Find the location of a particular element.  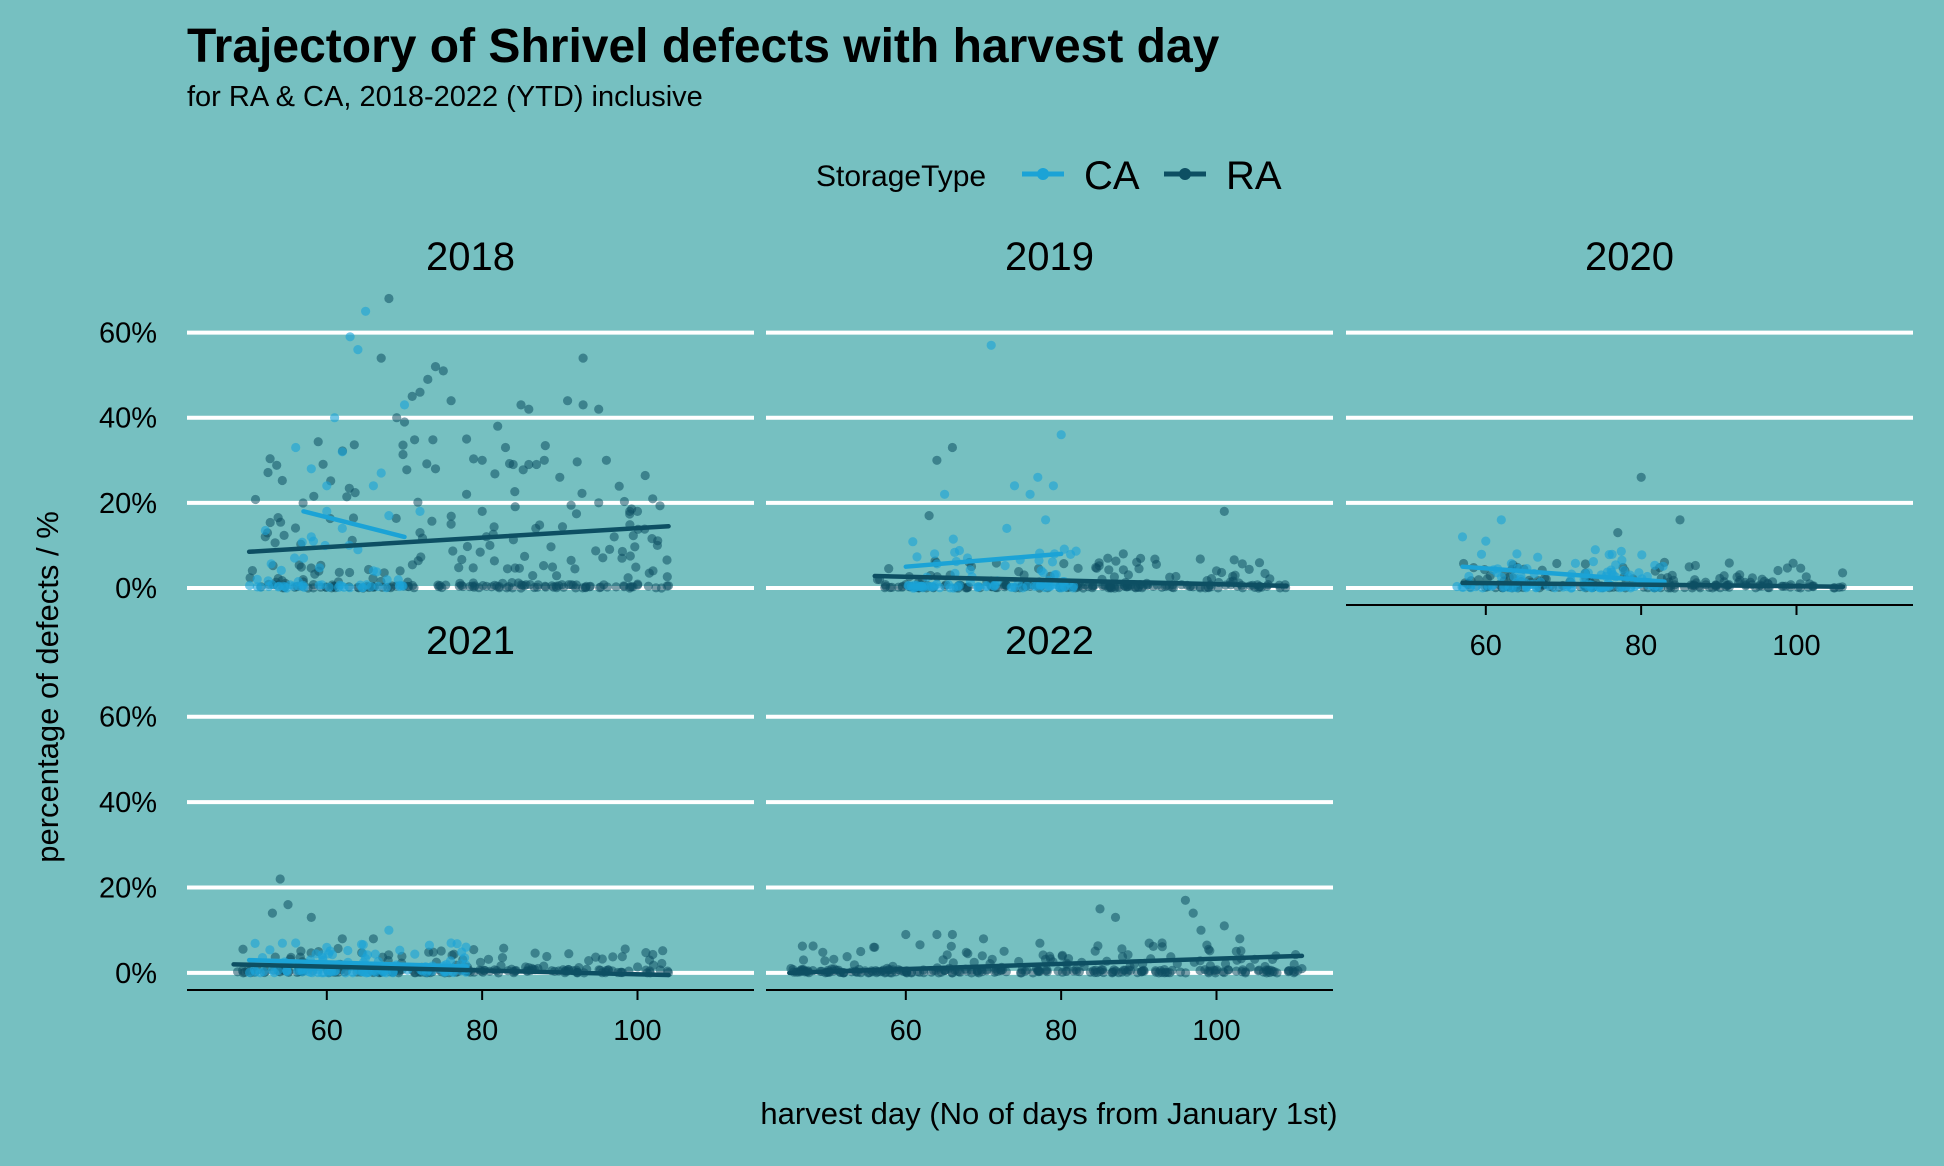

chart-subtitle: for RA & CA, 2018-2022 (YTD) inclusive is located at coordinates (445, 97).